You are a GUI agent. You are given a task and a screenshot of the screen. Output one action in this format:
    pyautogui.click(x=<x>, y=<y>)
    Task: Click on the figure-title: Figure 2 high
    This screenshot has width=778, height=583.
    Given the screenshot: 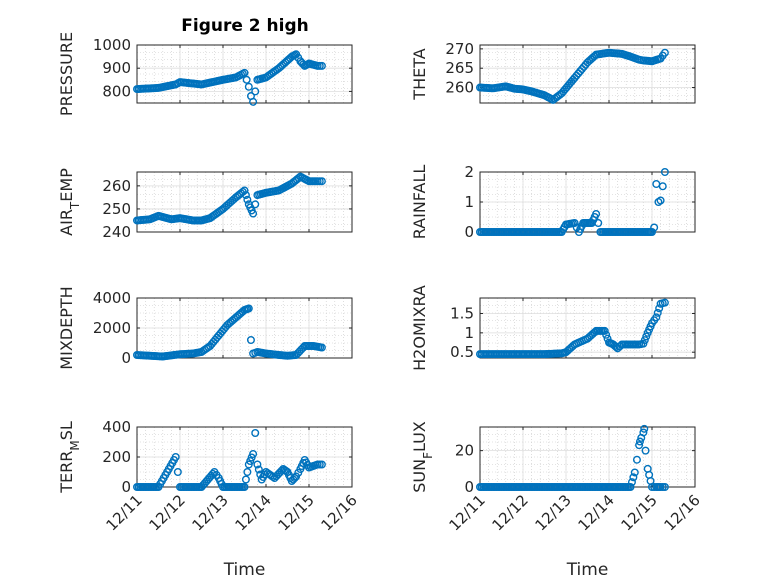 What is the action you would take?
    pyautogui.click(x=245, y=26)
    